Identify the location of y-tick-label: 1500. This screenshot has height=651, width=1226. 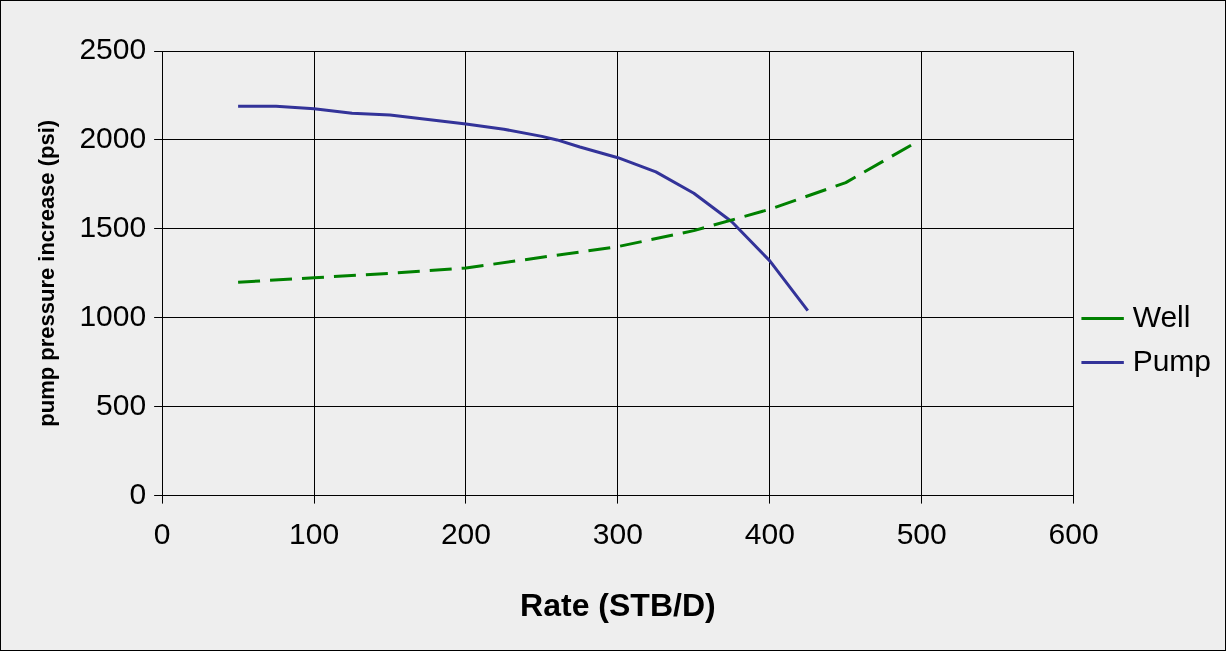
(113, 227).